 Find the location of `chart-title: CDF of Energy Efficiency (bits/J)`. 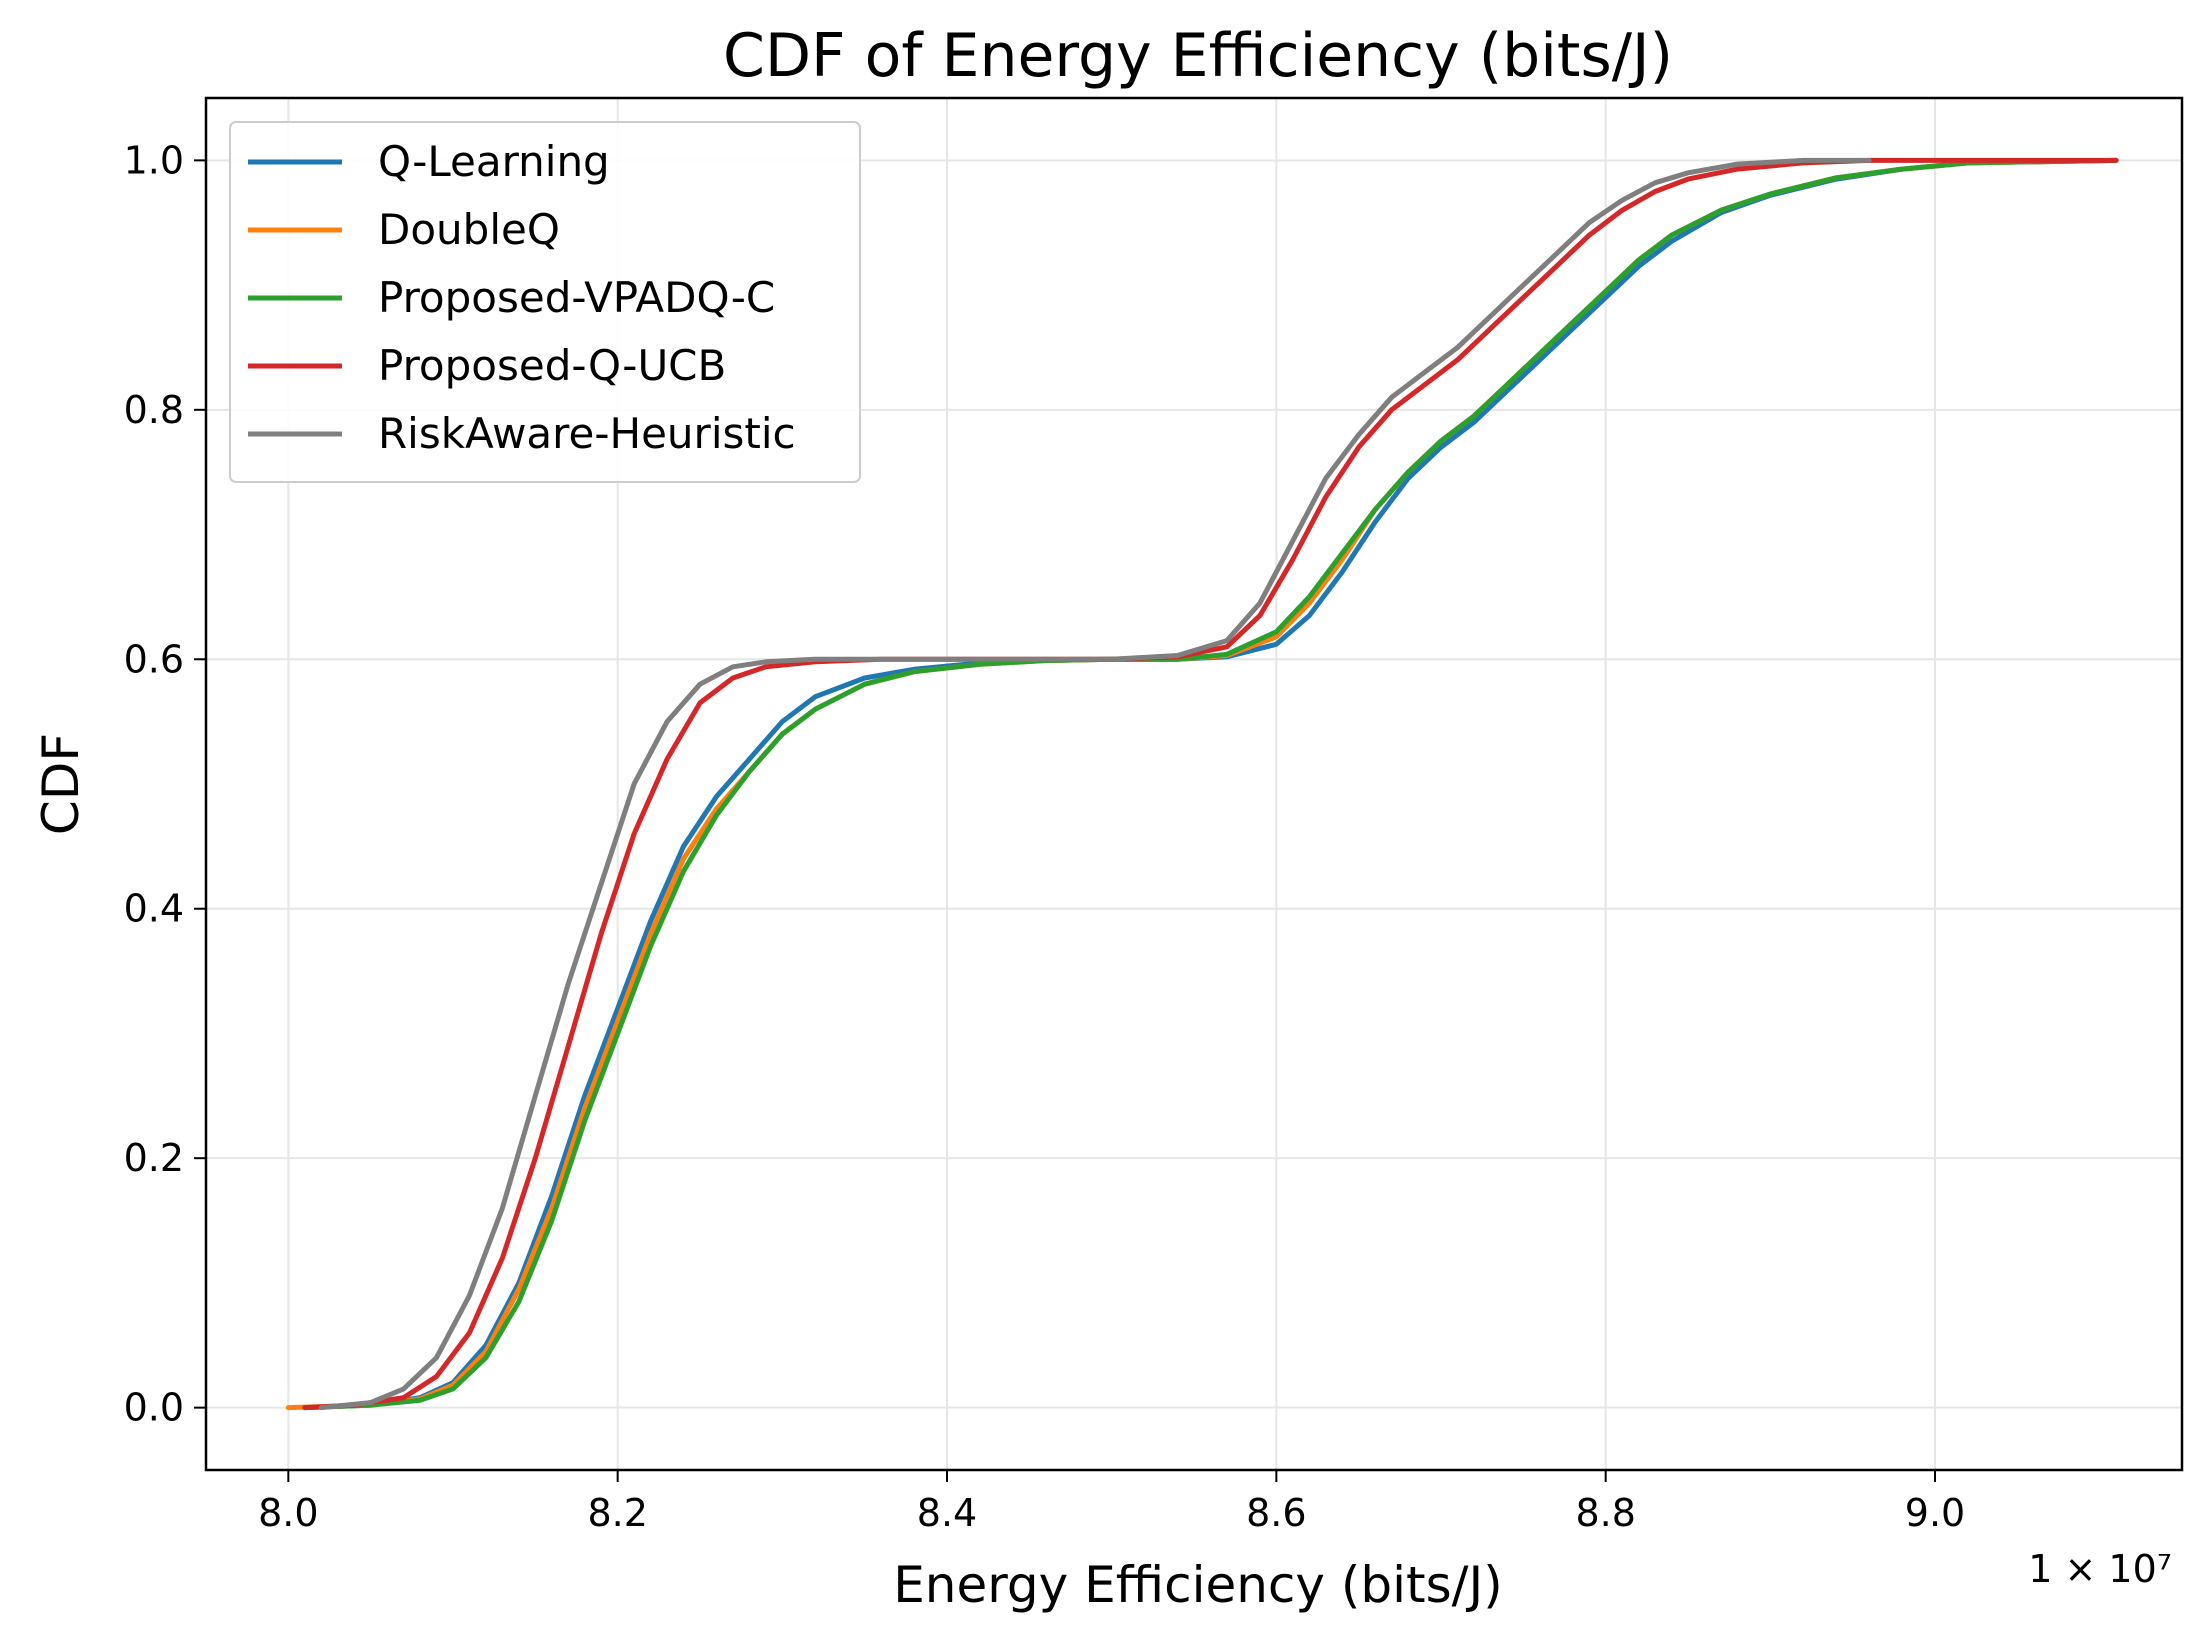

chart-title: CDF of Energy Efficiency (bits/J) is located at coordinates (1198, 56).